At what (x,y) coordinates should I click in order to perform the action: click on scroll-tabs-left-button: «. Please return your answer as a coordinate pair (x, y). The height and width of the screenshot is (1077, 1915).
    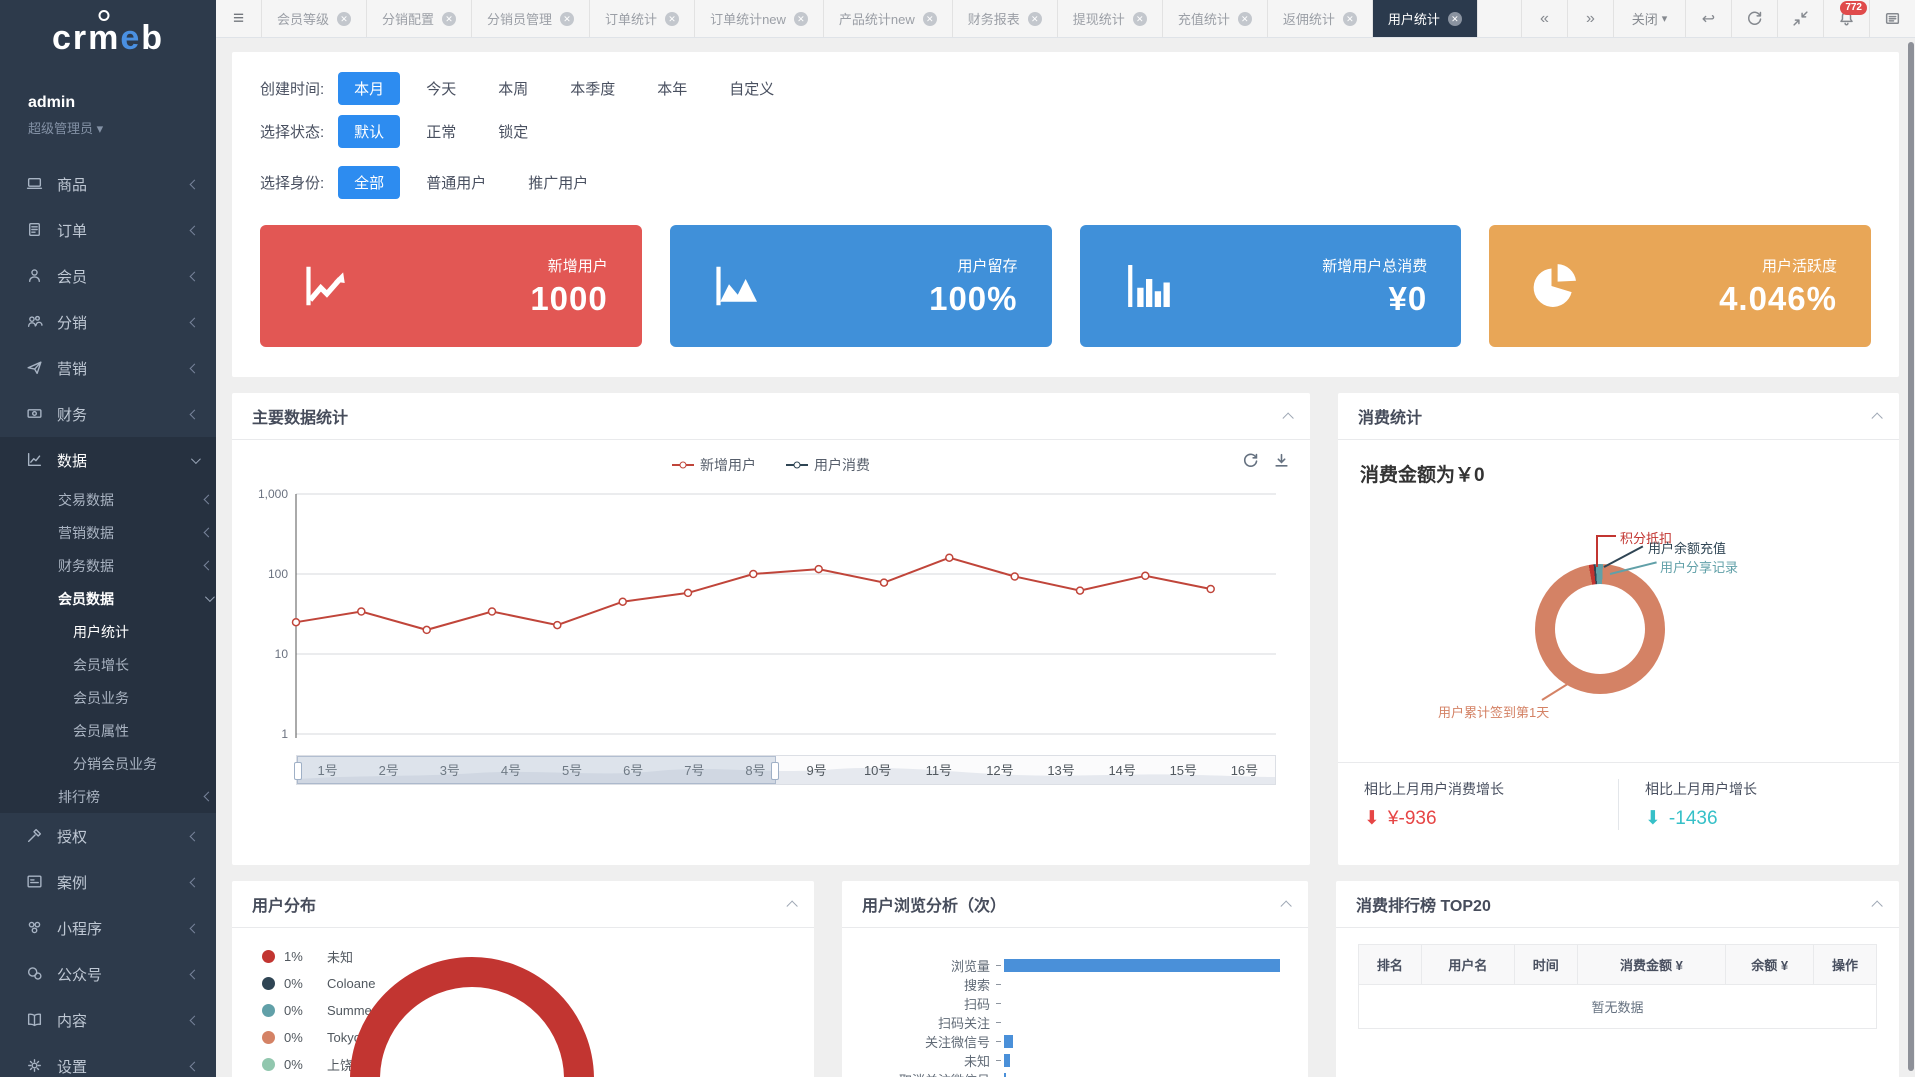
    Looking at the image, I should click on (1544, 18).